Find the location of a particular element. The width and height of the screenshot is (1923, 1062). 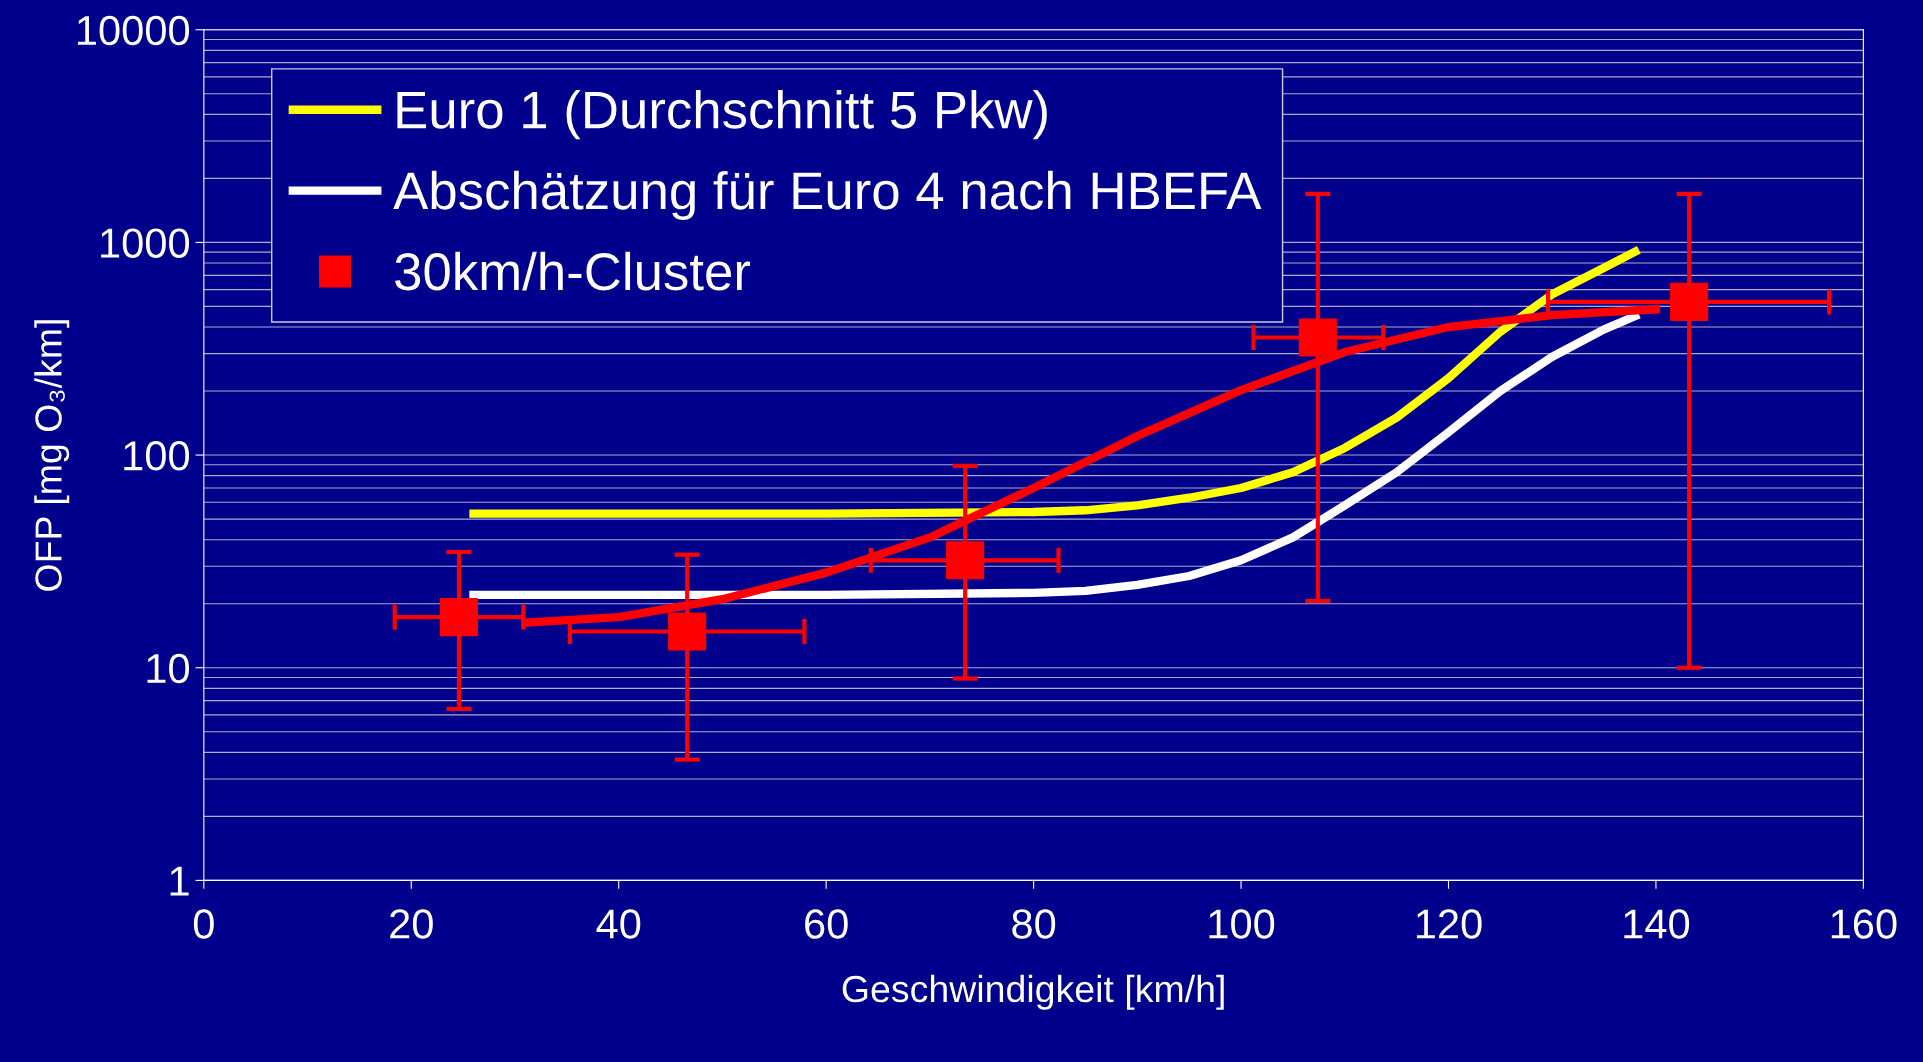

x-tick-label: 120 is located at coordinates (1449, 924).